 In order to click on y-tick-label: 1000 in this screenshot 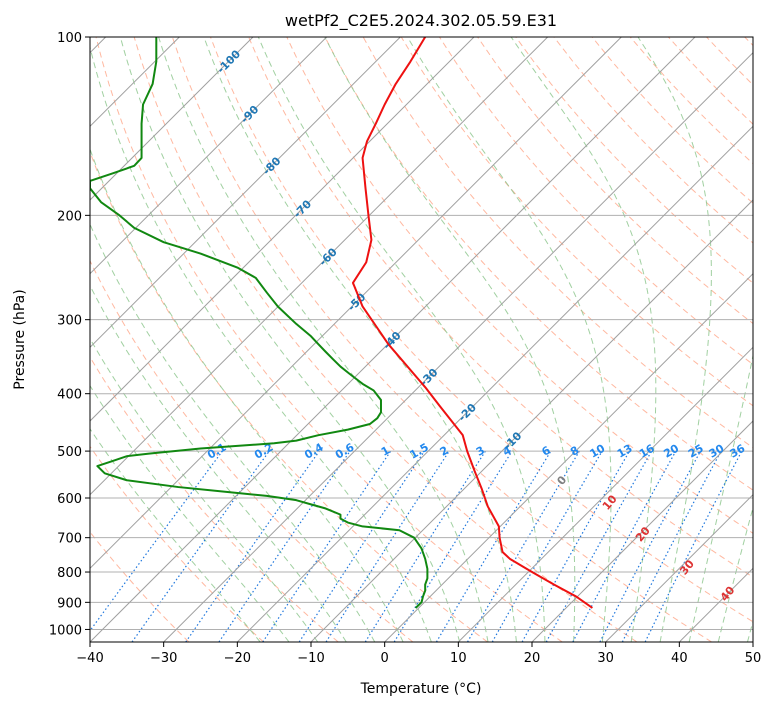, I will do `click(65, 630)`.